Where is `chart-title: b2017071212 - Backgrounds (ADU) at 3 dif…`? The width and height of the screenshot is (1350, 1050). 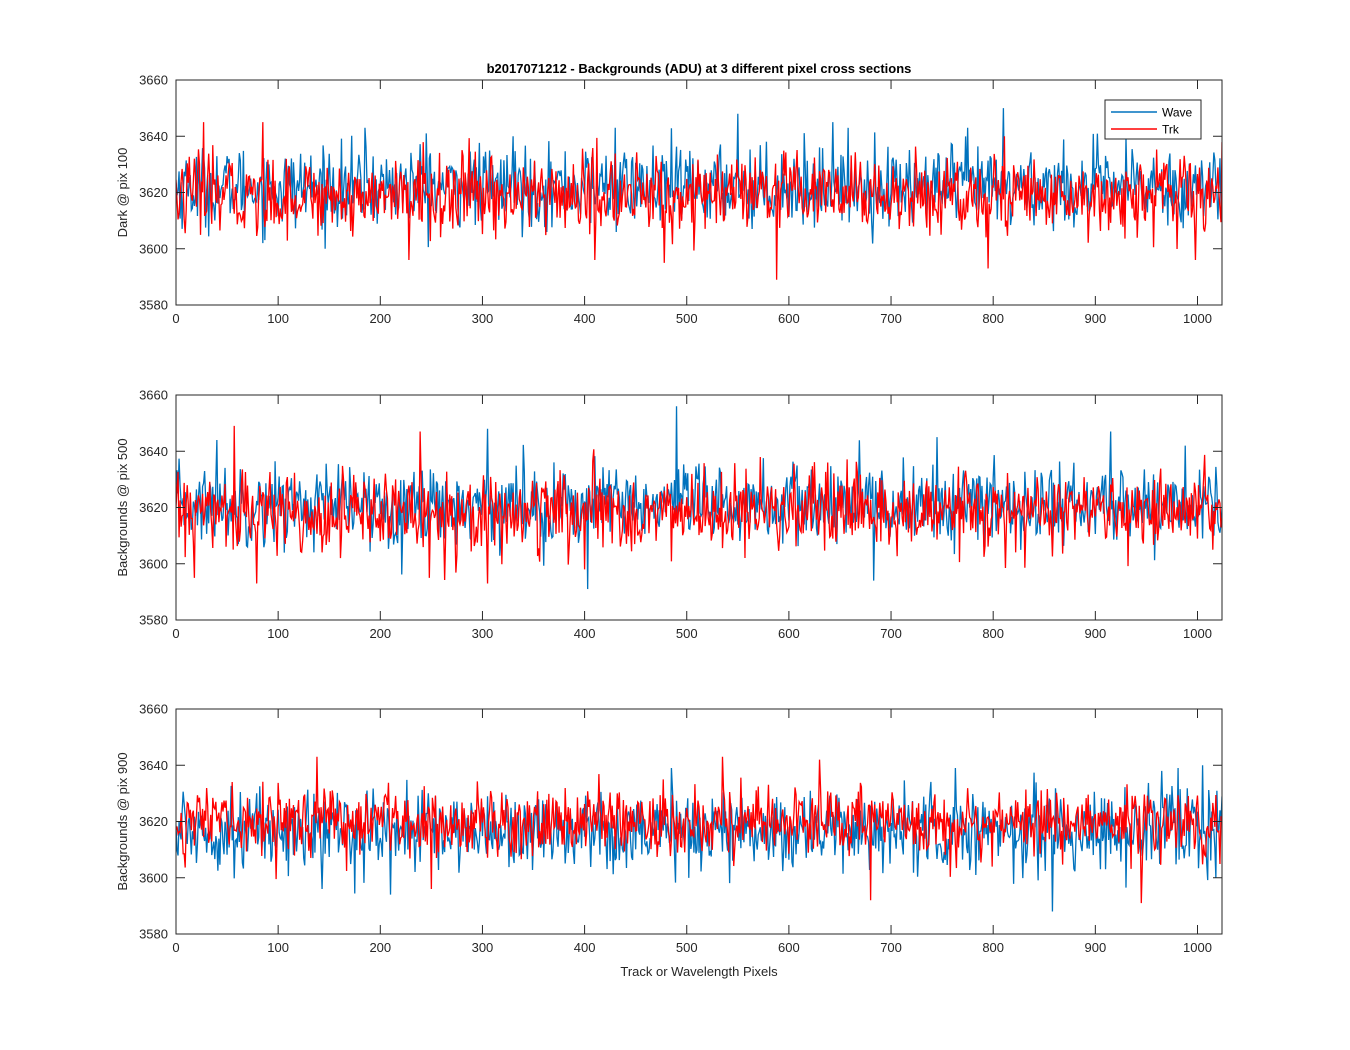
chart-title: b2017071212 - Backgrounds (ADU) at 3 dif… is located at coordinates (699, 68).